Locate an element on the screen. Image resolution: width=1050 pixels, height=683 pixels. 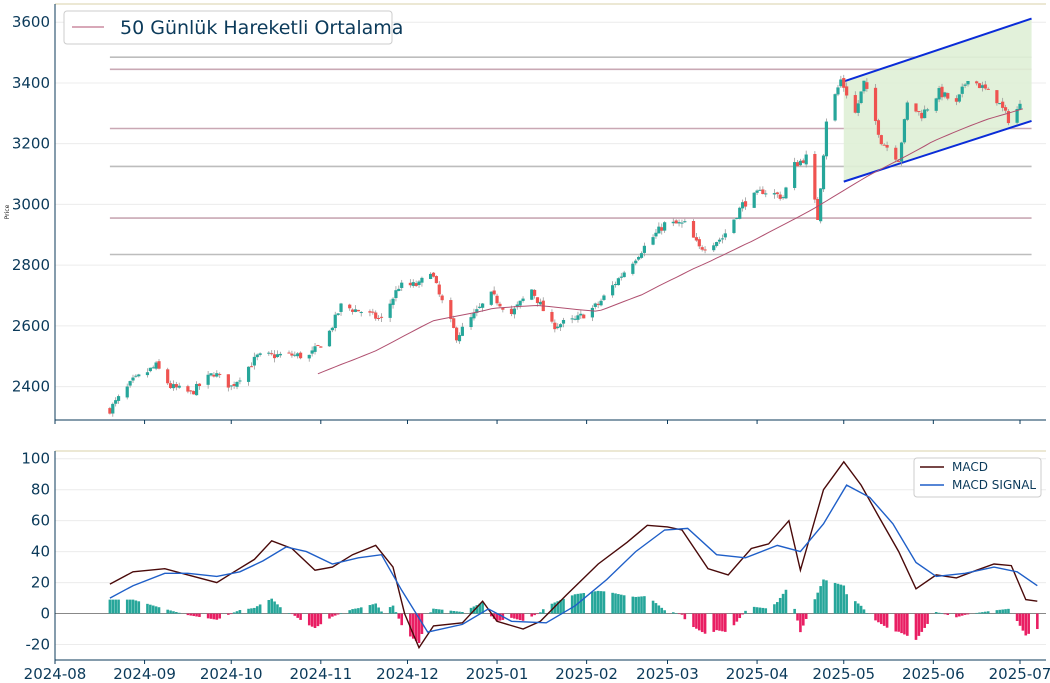
price-y-tick-label: 2600 is located at coordinates (31, 326).